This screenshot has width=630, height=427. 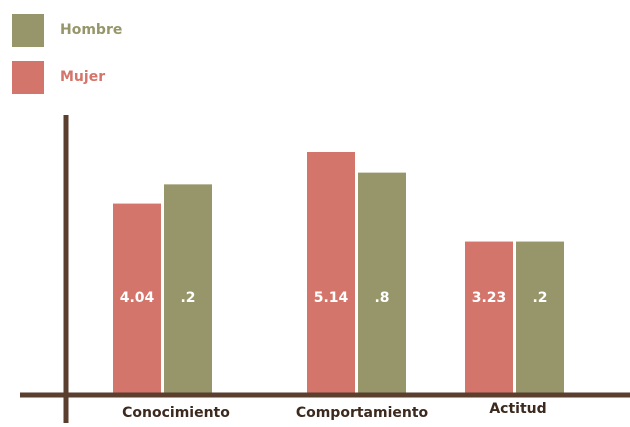 What do you see at coordinates (91, 30) in the screenshot?
I see `legend-label: Hombre` at bounding box center [91, 30].